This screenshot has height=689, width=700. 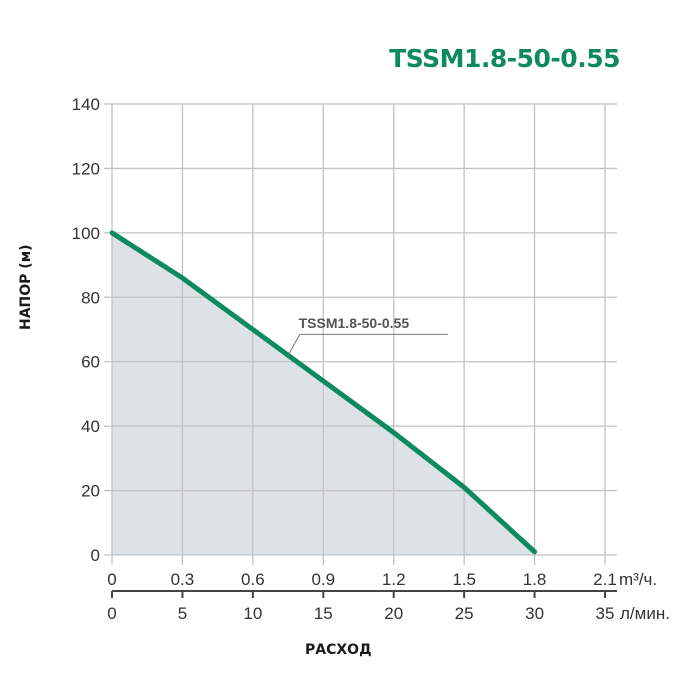 I want to click on x-tick-label-m3h: 1.5, so click(x=464, y=579).